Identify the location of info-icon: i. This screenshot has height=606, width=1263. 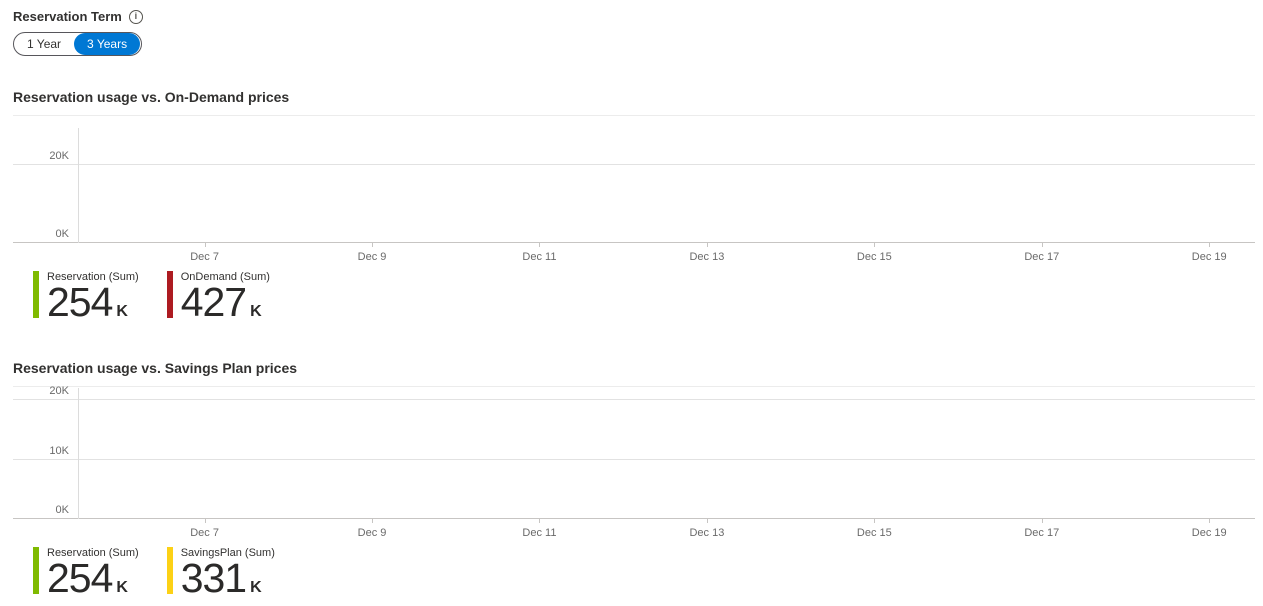
(135, 16).